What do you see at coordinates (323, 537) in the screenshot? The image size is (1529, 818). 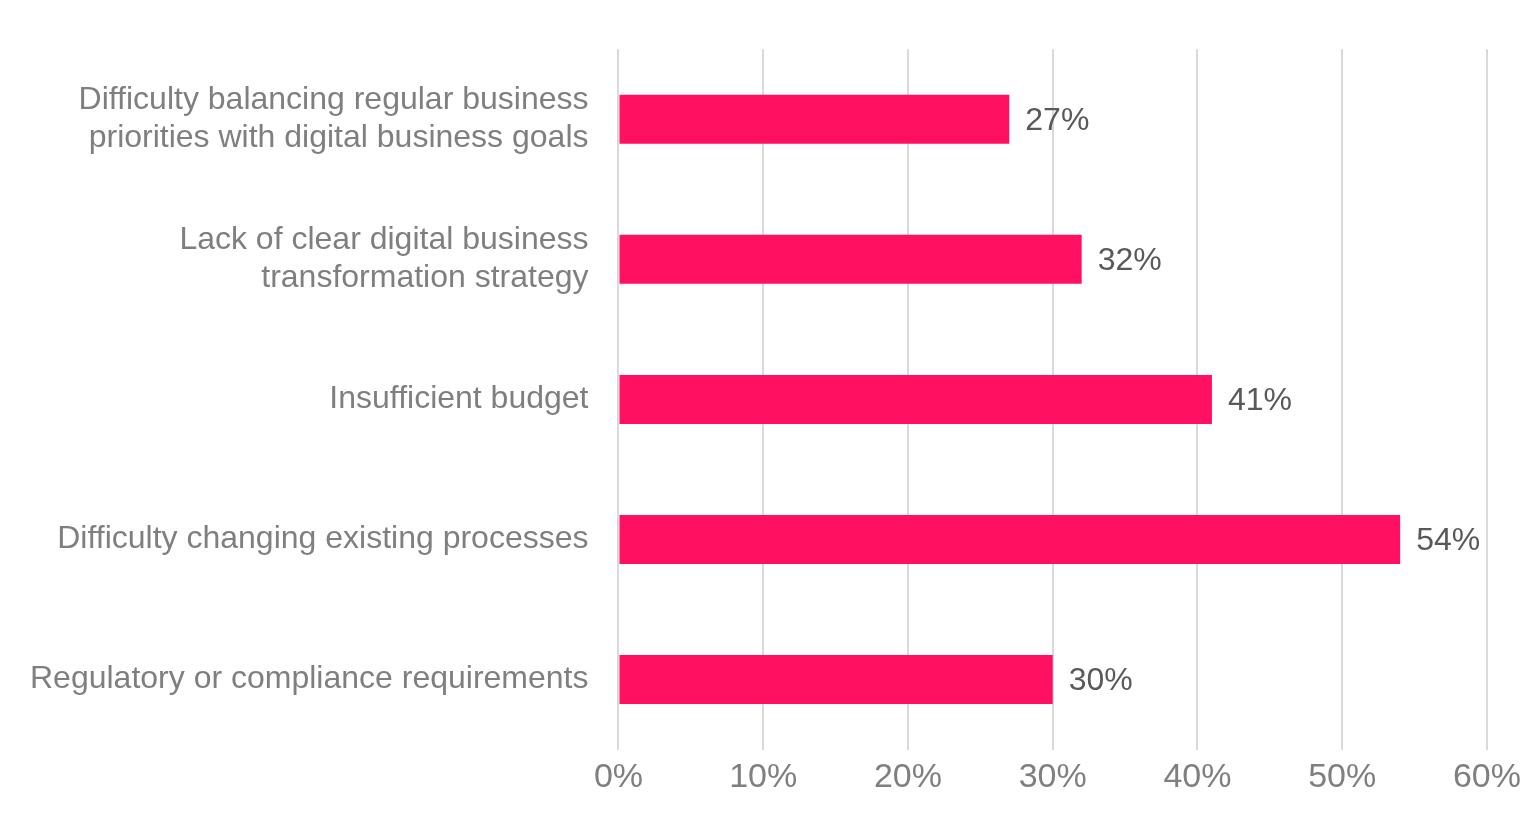 I see `y-tick-label: Difficulty changing existing processes` at bounding box center [323, 537].